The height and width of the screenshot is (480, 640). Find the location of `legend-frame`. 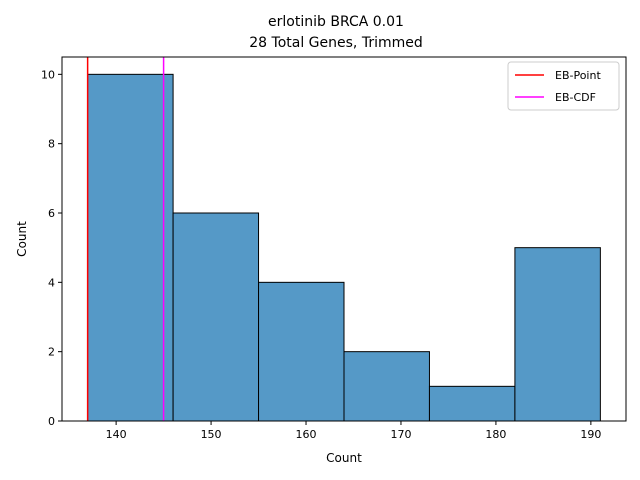

legend-frame is located at coordinates (563, 86).